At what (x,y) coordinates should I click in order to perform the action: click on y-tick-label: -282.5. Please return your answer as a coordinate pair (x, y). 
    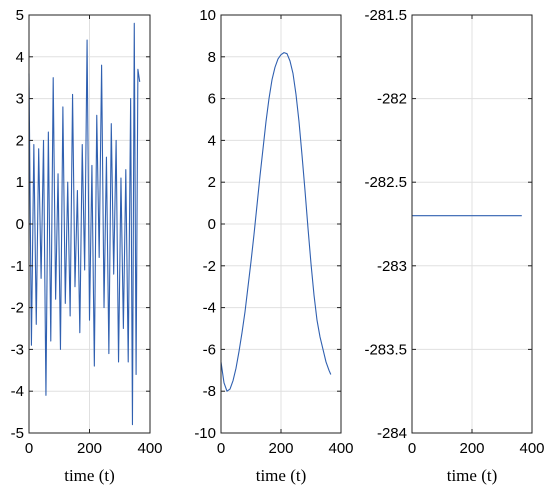
    Looking at the image, I should click on (385, 182).